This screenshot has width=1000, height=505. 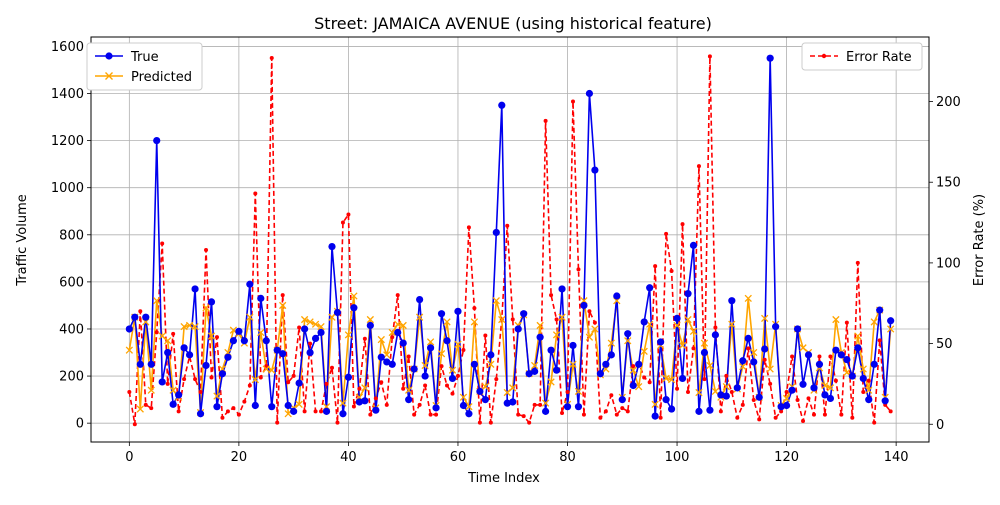 What do you see at coordinates (71, 377) in the screenshot?
I see `y-tick-label: 200` at bounding box center [71, 377].